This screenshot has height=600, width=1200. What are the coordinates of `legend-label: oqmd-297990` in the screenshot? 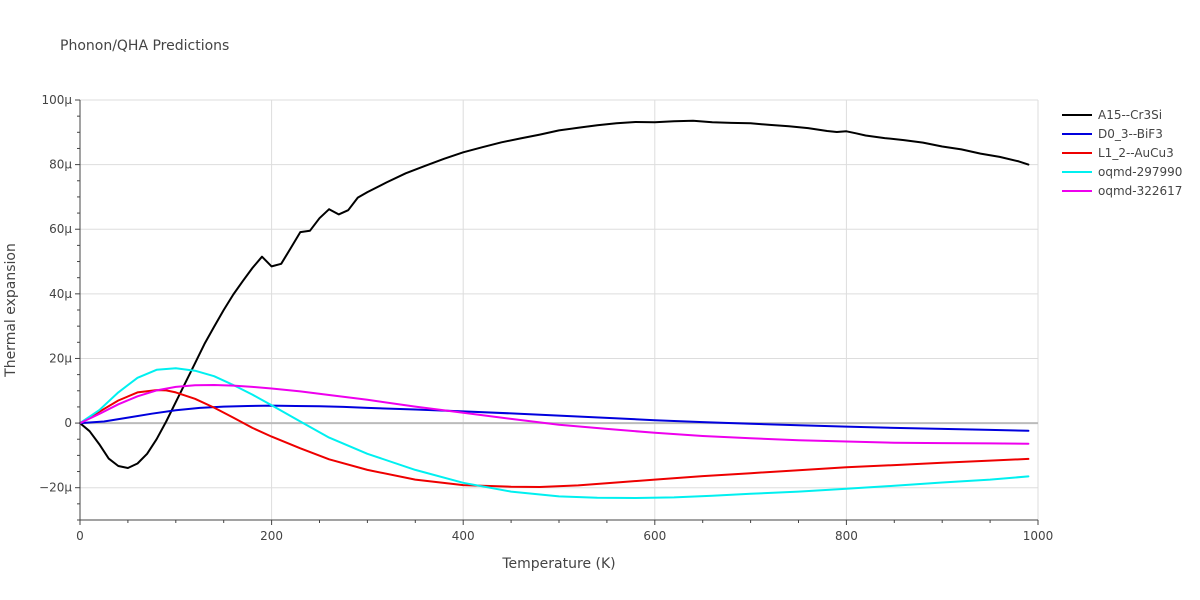 It's located at (1140, 172).